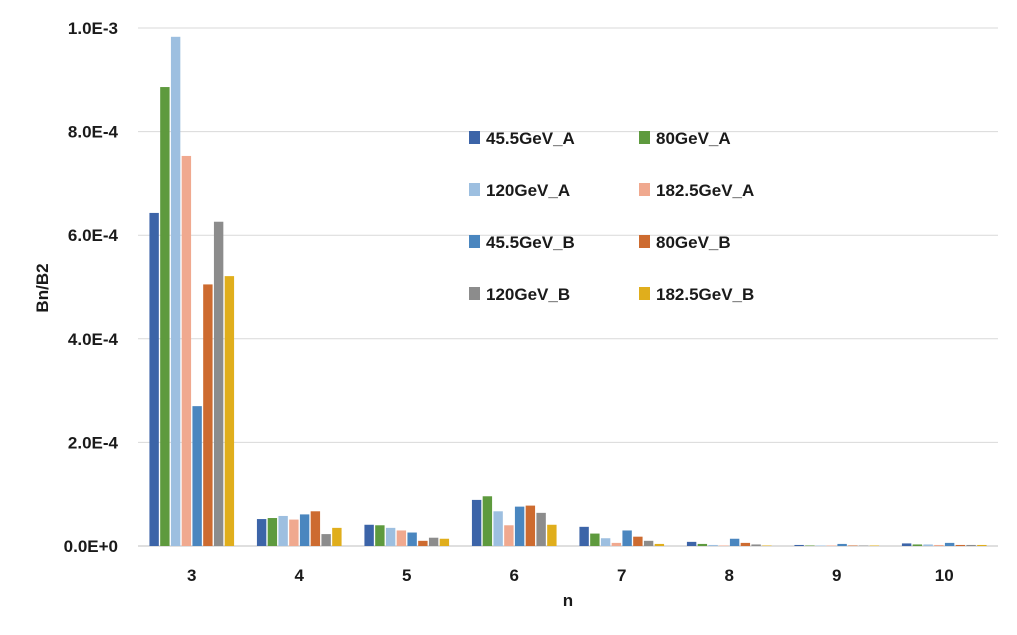 The image size is (1017, 635). Describe the element at coordinates (570, 575) in the screenshot. I see `x-tick-labels: 3 4 5 6 7 8 9 10` at that location.